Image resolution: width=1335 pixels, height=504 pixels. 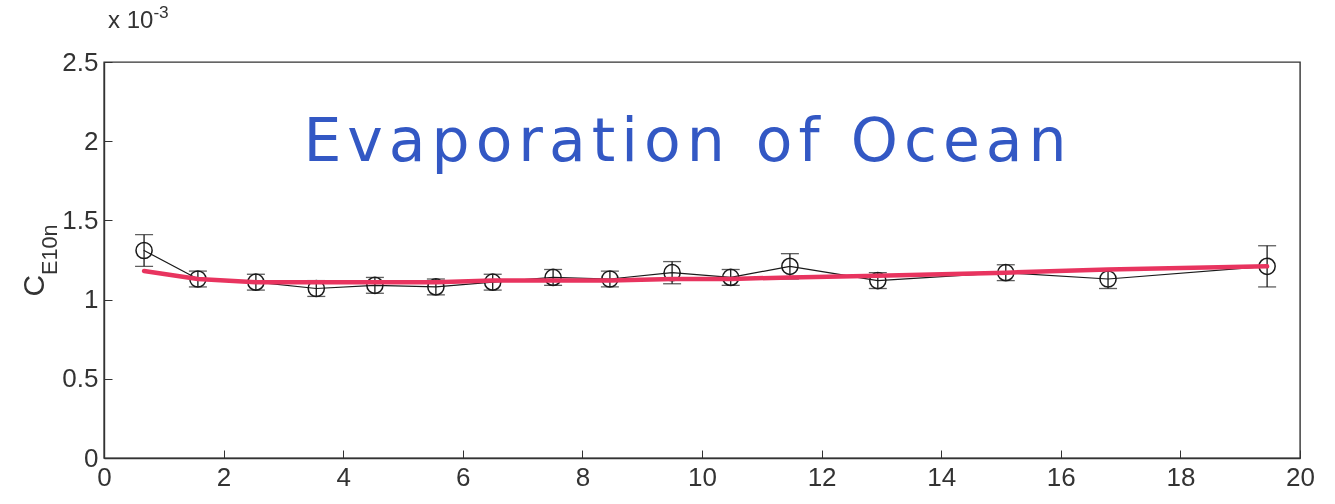 What do you see at coordinates (91, 299) in the screenshot?
I see `y-tick-label: 1` at bounding box center [91, 299].